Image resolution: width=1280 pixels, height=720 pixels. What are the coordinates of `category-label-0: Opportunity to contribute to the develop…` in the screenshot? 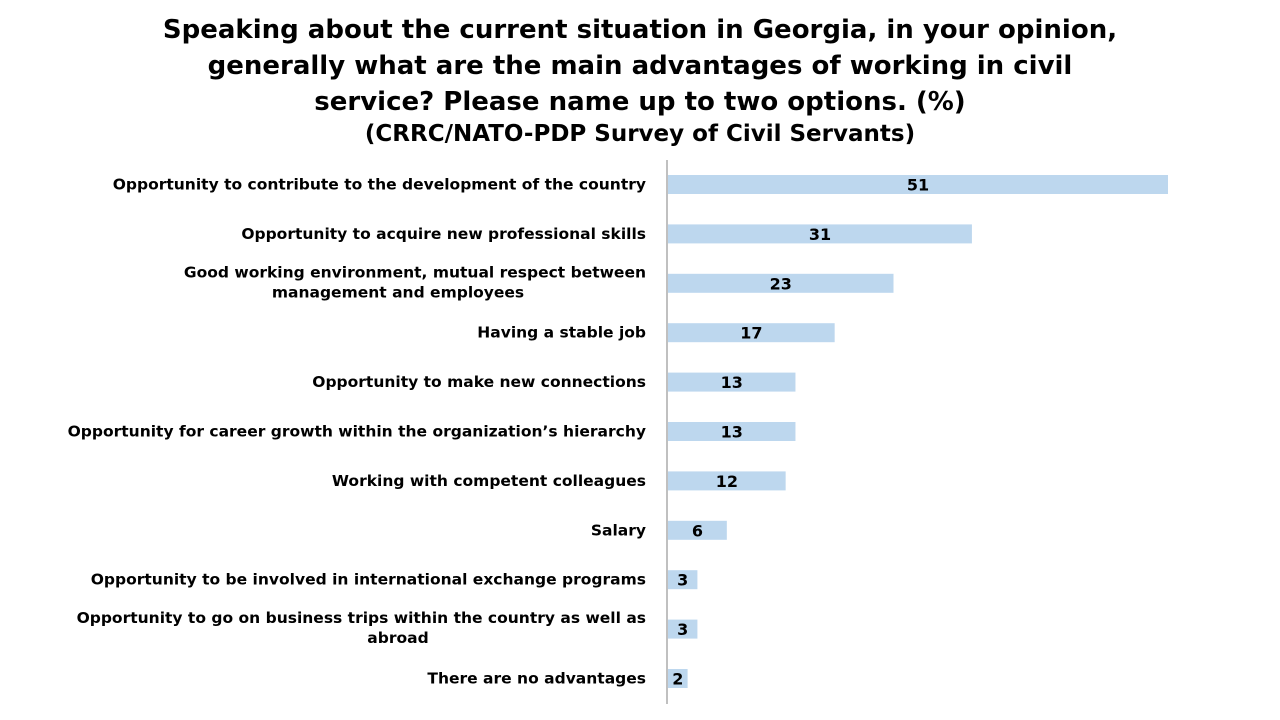 It's located at (379, 185).